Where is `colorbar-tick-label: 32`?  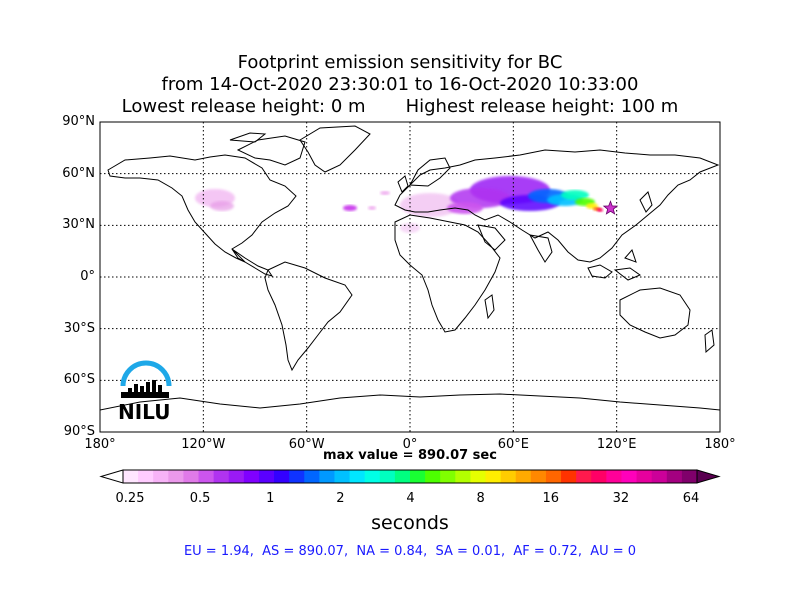 colorbar-tick-label: 32 is located at coordinates (621, 498).